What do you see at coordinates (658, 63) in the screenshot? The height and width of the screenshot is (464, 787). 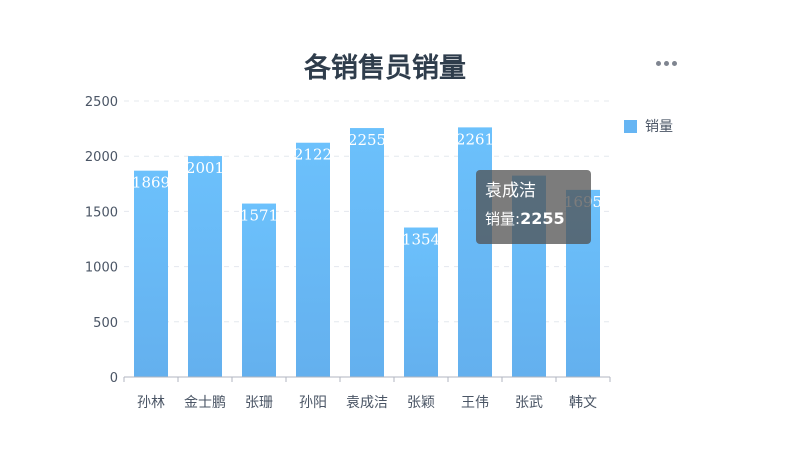 I see `more-horizontal-icon` at bounding box center [658, 63].